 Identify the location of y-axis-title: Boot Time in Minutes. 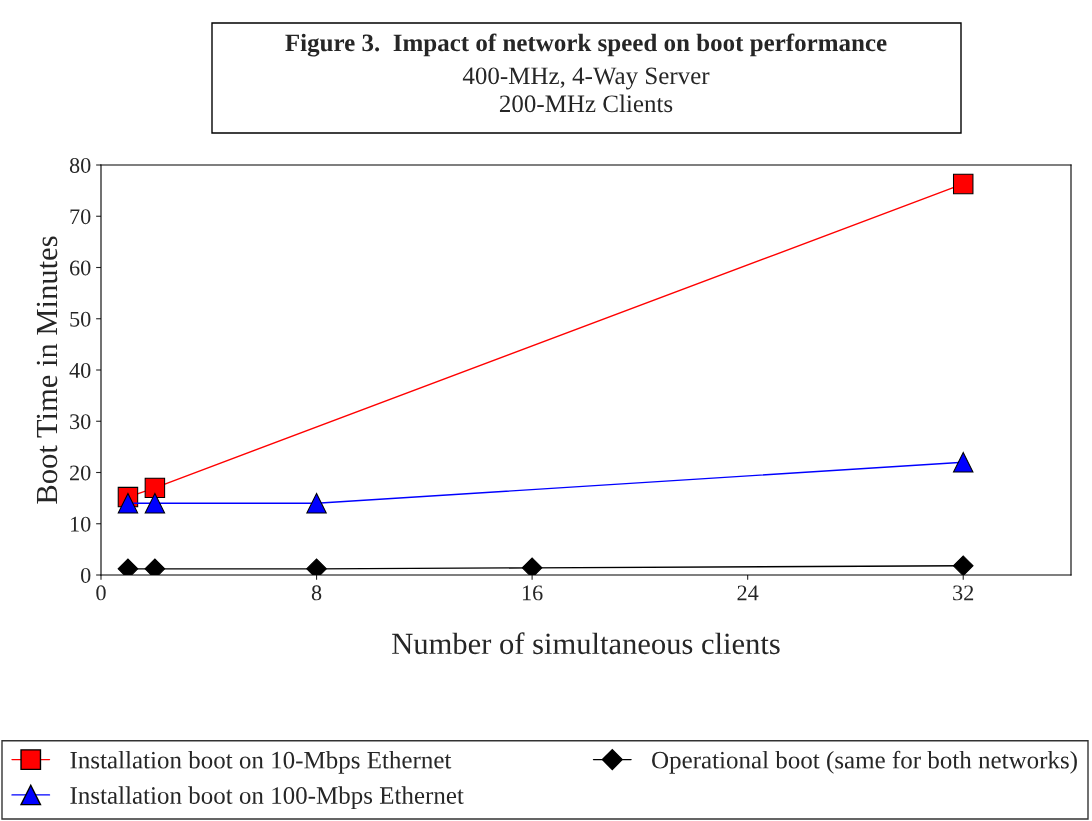
(47, 370).